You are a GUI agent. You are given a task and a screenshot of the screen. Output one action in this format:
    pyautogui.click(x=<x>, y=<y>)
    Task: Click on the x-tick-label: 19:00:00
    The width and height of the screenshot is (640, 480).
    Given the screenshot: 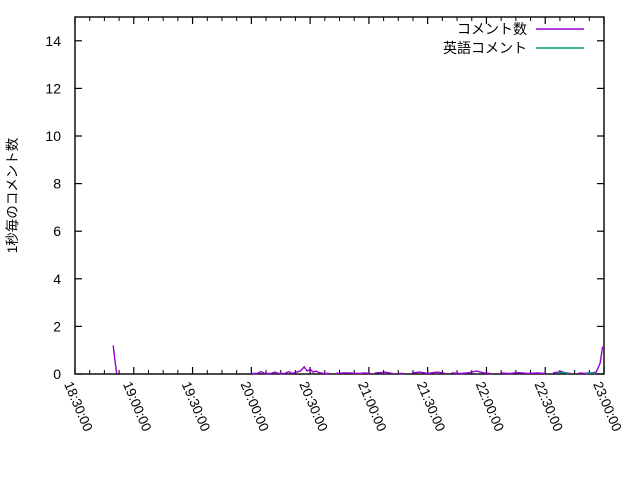 What is the action you would take?
    pyautogui.click(x=137, y=406)
    